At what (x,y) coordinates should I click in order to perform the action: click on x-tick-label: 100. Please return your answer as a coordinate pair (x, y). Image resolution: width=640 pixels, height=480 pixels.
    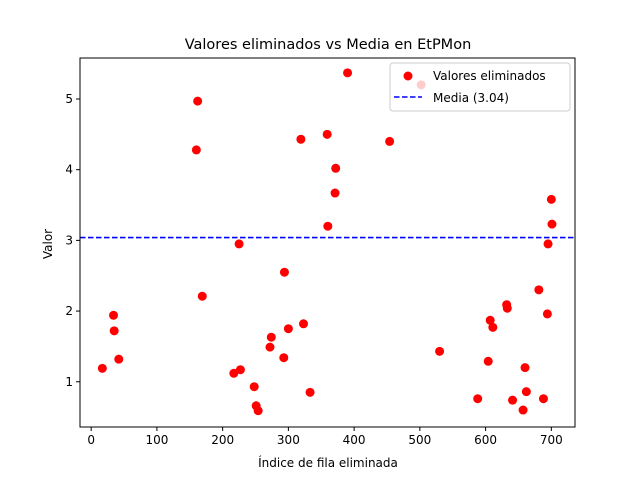
    Looking at the image, I should click on (156, 440).